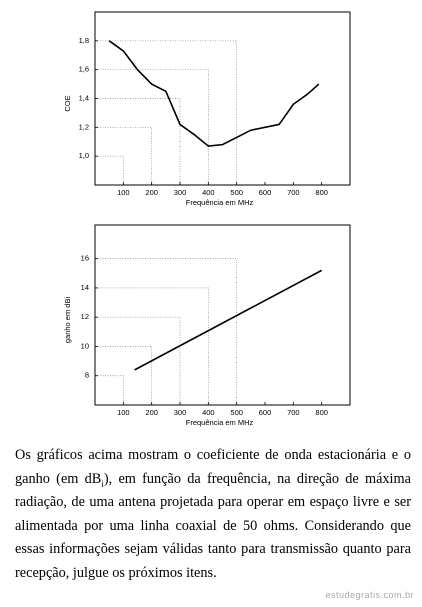 The image size is (422, 607). What do you see at coordinates (67, 103) in the screenshot?
I see `y-axis-label: COE` at bounding box center [67, 103].